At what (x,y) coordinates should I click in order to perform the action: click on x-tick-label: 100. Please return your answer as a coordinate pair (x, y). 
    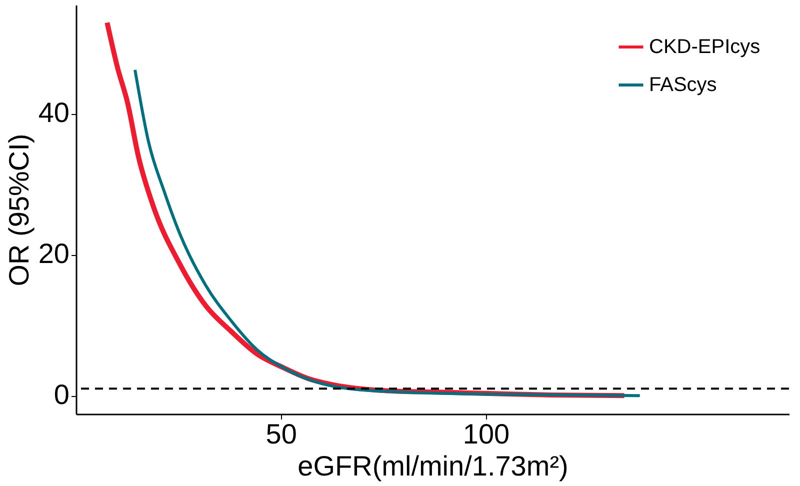
    Looking at the image, I should click on (486, 434).